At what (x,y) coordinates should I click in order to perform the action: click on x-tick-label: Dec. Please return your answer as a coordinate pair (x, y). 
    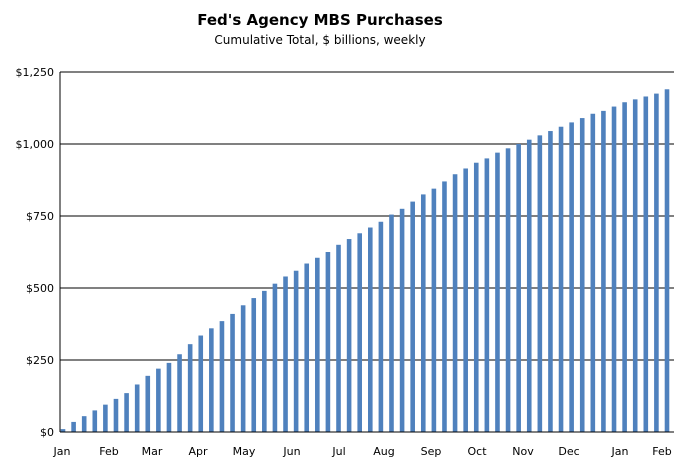
    Looking at the image, I should click on (568, 451).